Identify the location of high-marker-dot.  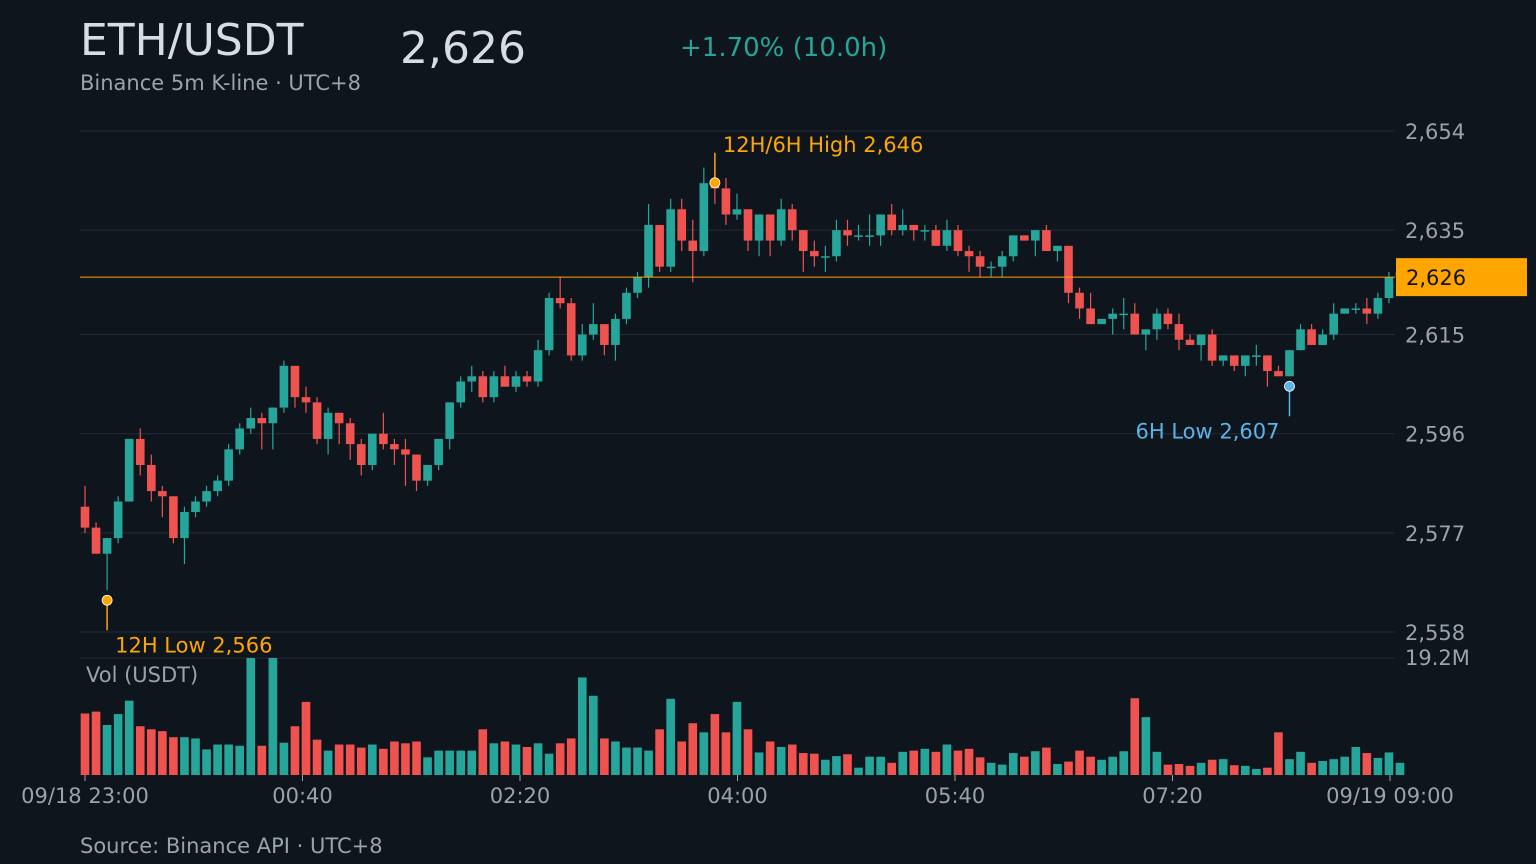
(715, 183).